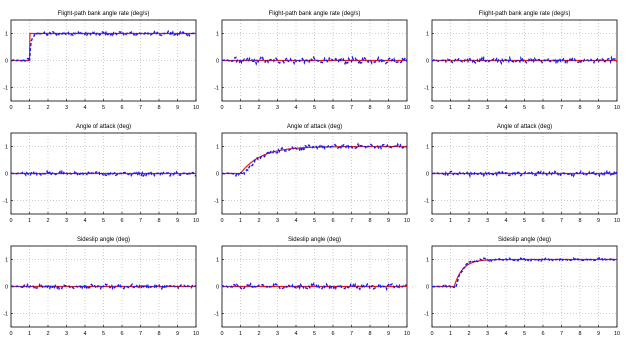  I want to click on subplot-7: Sideslip angle (deg) 0 1 2 3 4 5 6 7 8 9 10 -1 0 1, so click(101, 287).